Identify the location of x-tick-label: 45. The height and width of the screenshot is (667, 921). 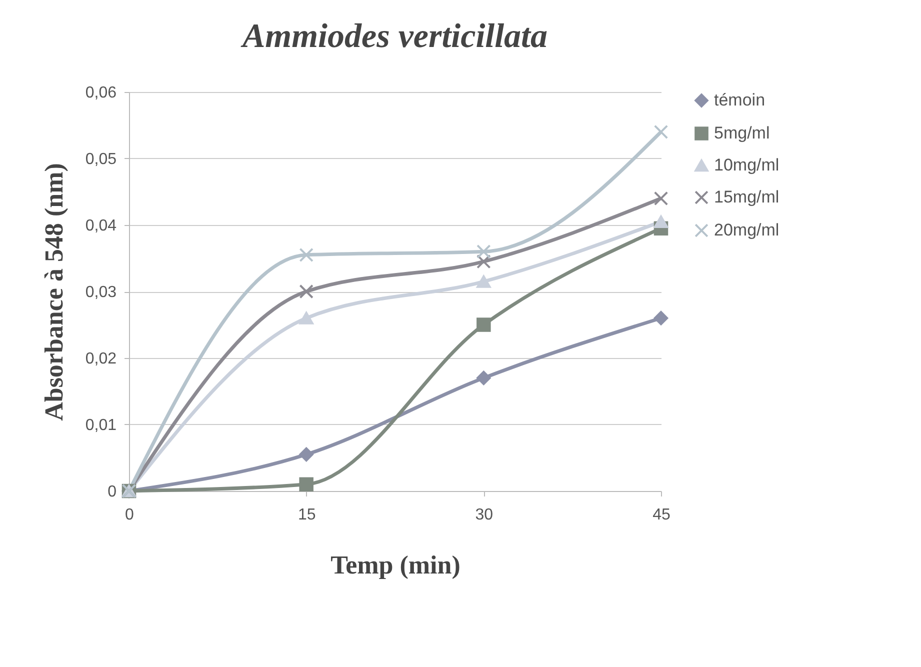
(661, 515).